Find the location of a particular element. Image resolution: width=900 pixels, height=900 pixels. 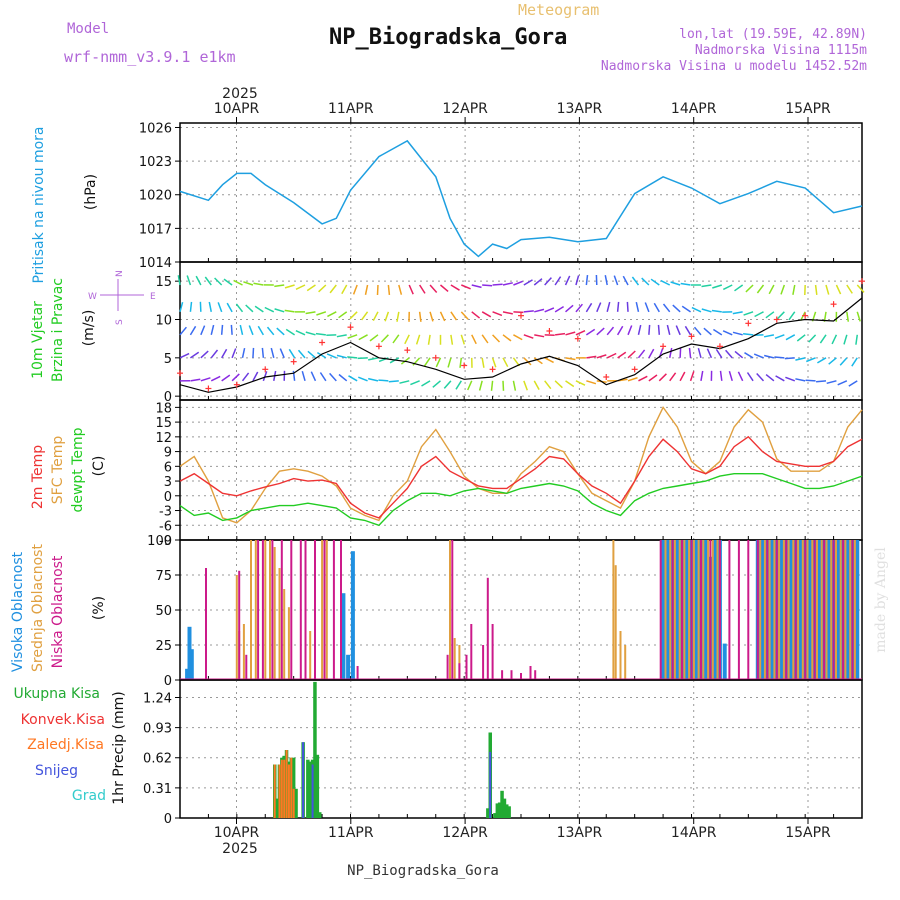

wind-ylabel-1: 10m Vjetar is located at coordinates (38, 340).